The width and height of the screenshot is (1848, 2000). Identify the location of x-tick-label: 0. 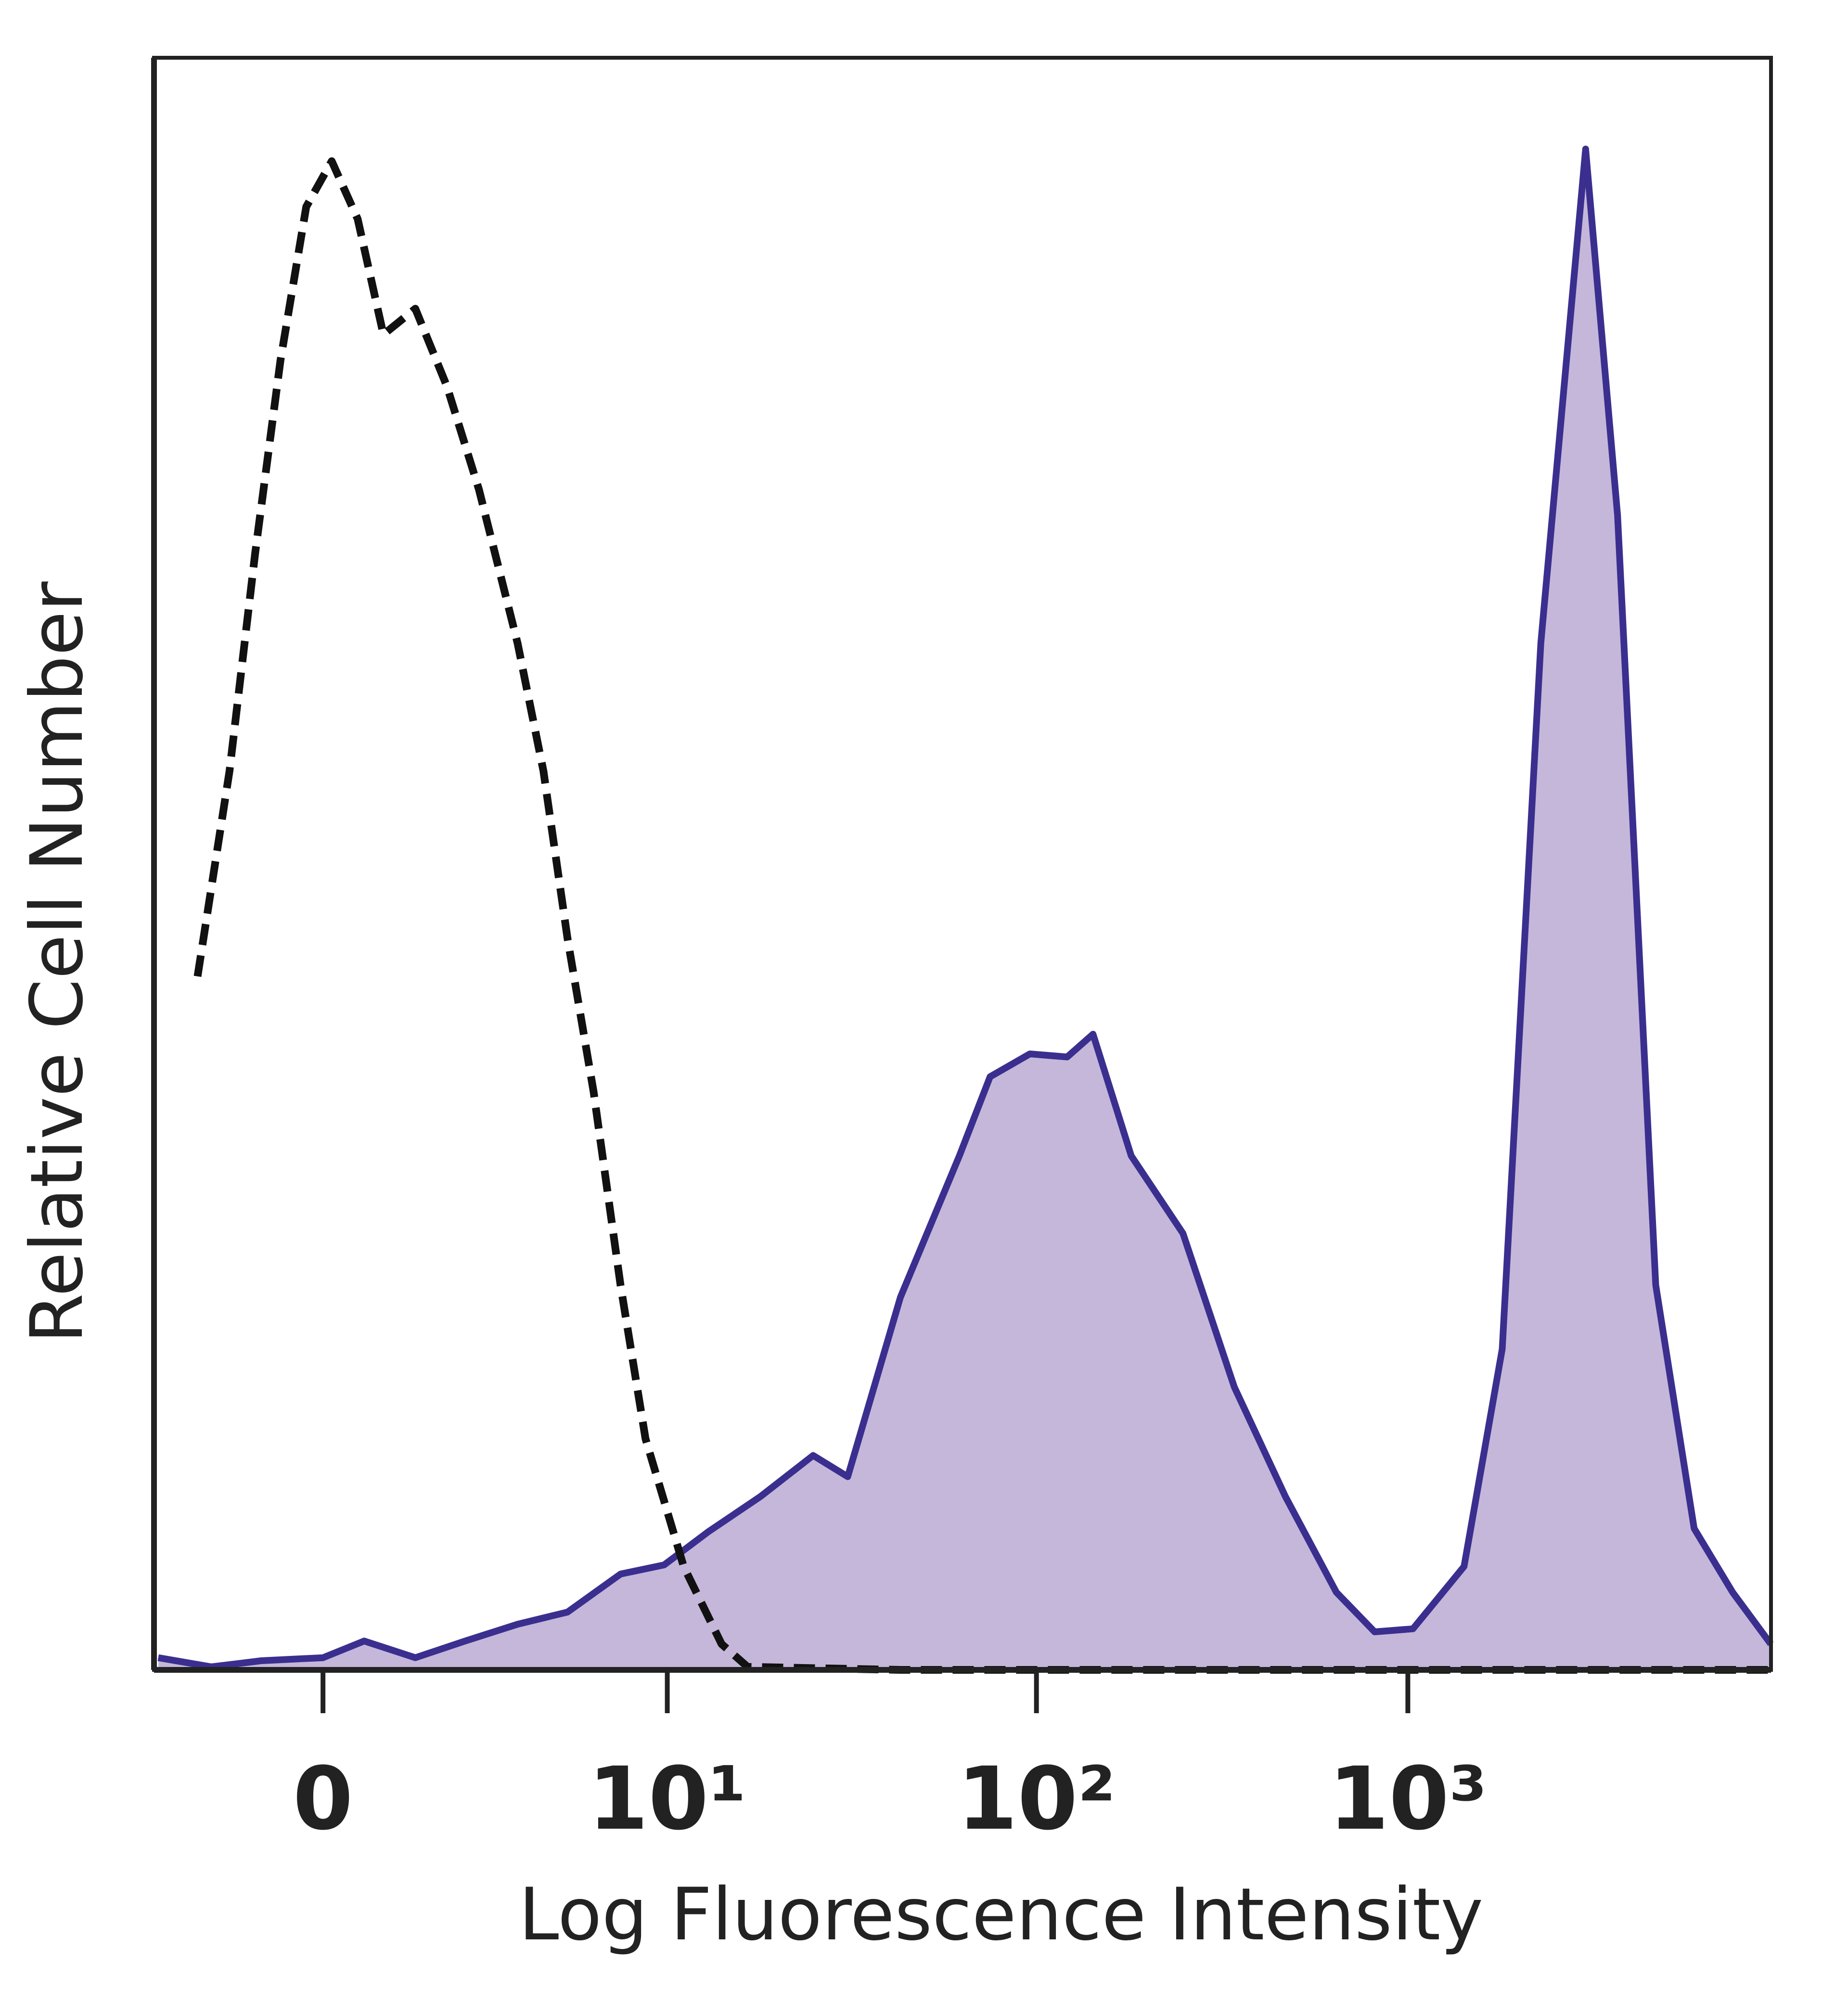
(323, 1799).